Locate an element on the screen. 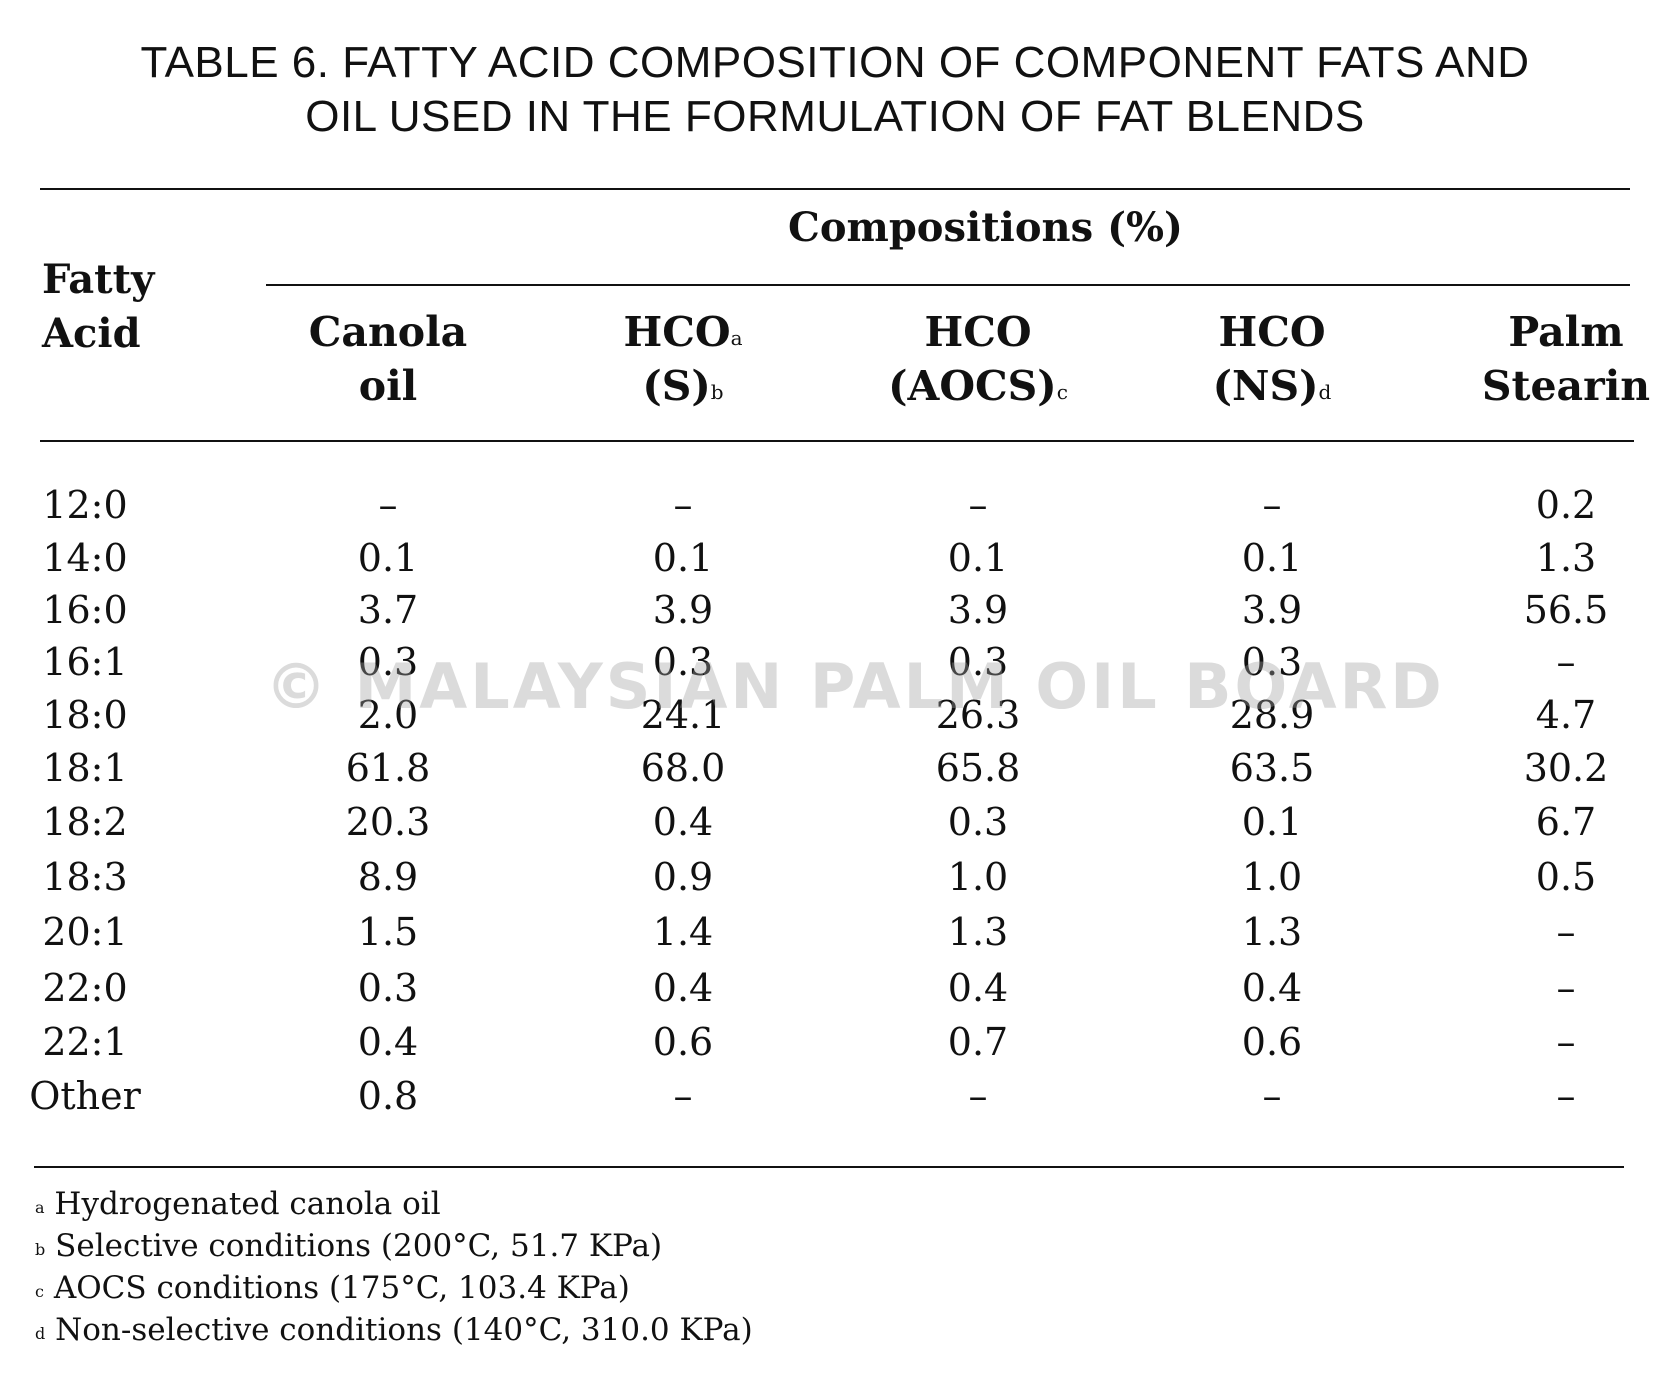 The width and height of the screenshot is (1670, 1376). group-rule is located at coordinates (948, 285).